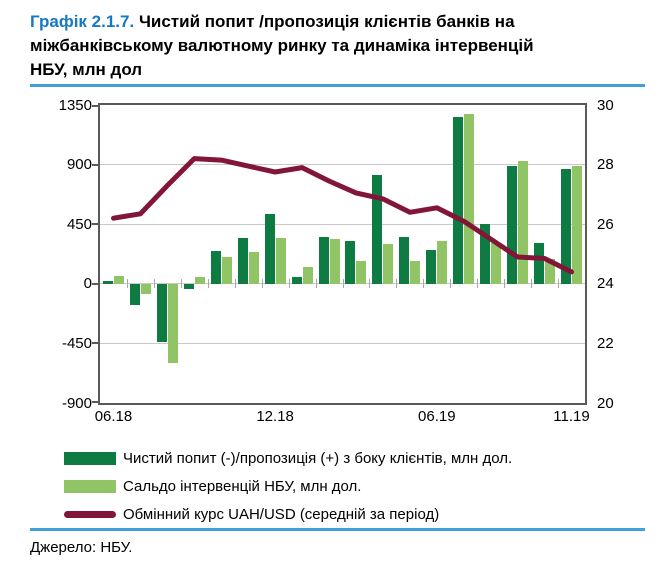  What do you see at coordinates (75, 105) in the screenshot?
I see `left-axis-tick-label: 1350` at bounding box center [75, 105].